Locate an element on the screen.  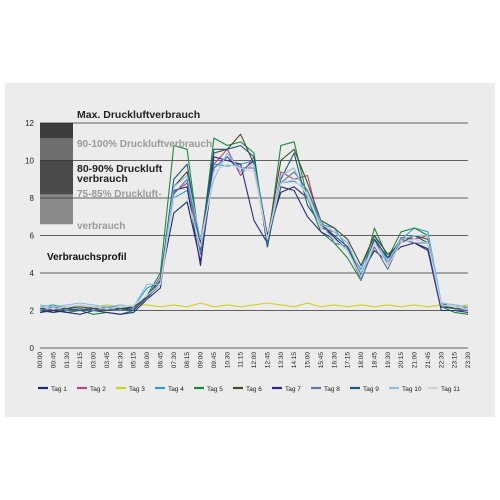
x-tick-8: 06:00 is located at coordinates (147, 360).